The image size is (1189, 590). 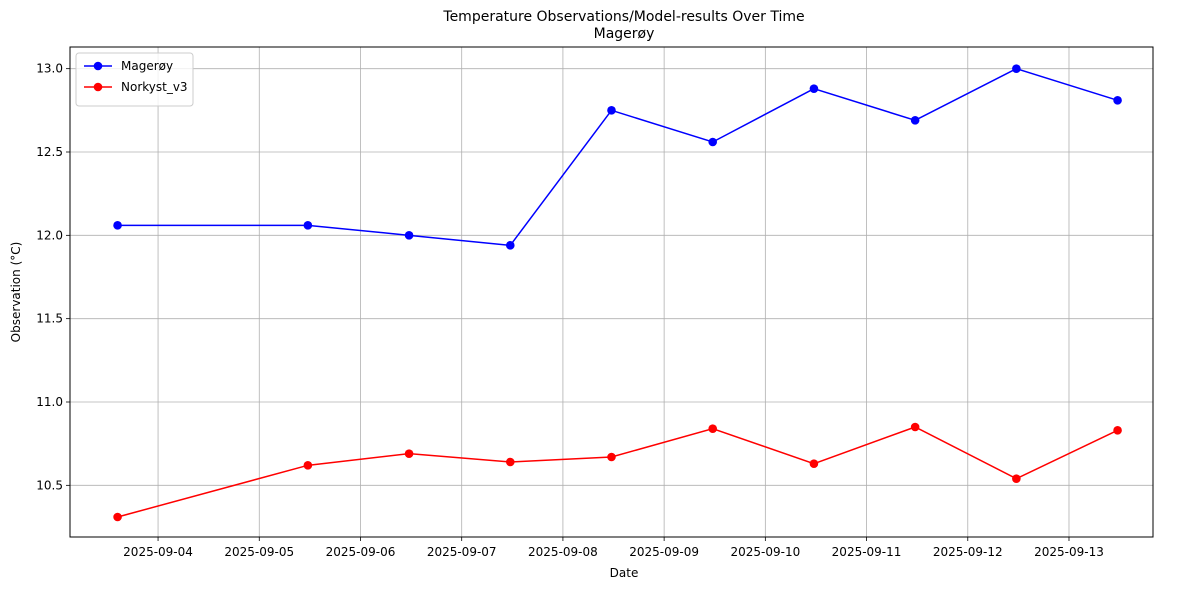 I want to click on x-tick-label: 2025-09-05, so click(x=259, y=552).